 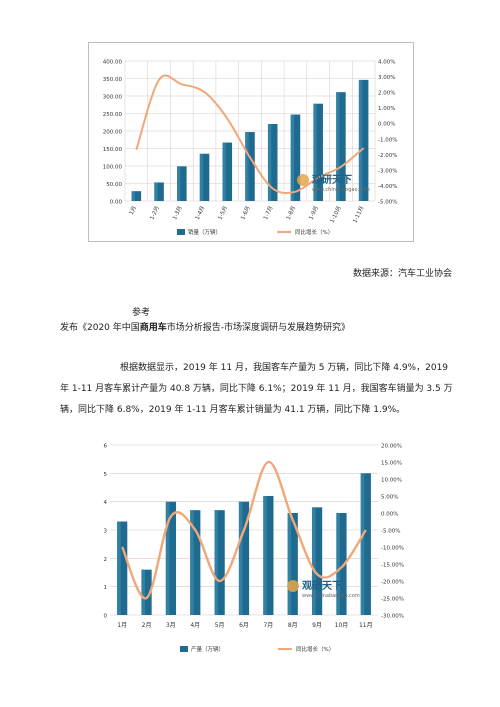 I want to click on publish-link: 发布《2020 年中国商用车市场分析报告-市场深度调研与发展趋势研究》, so click(x=205, y=326).